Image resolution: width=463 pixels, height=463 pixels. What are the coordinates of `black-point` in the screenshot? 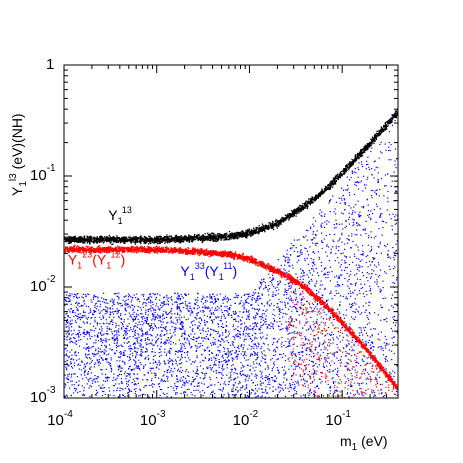 It's located at (130, 239).